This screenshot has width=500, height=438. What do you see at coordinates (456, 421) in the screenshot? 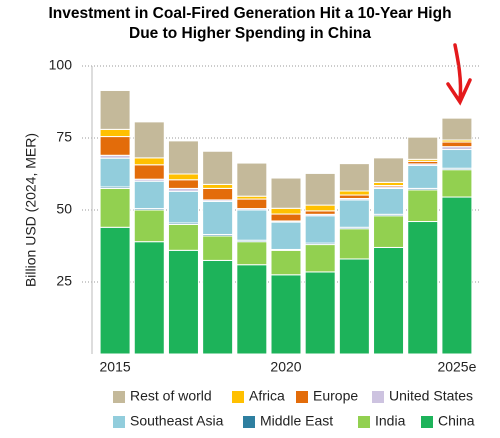
I see `legend-label: China` at bounding box center [456, 421].